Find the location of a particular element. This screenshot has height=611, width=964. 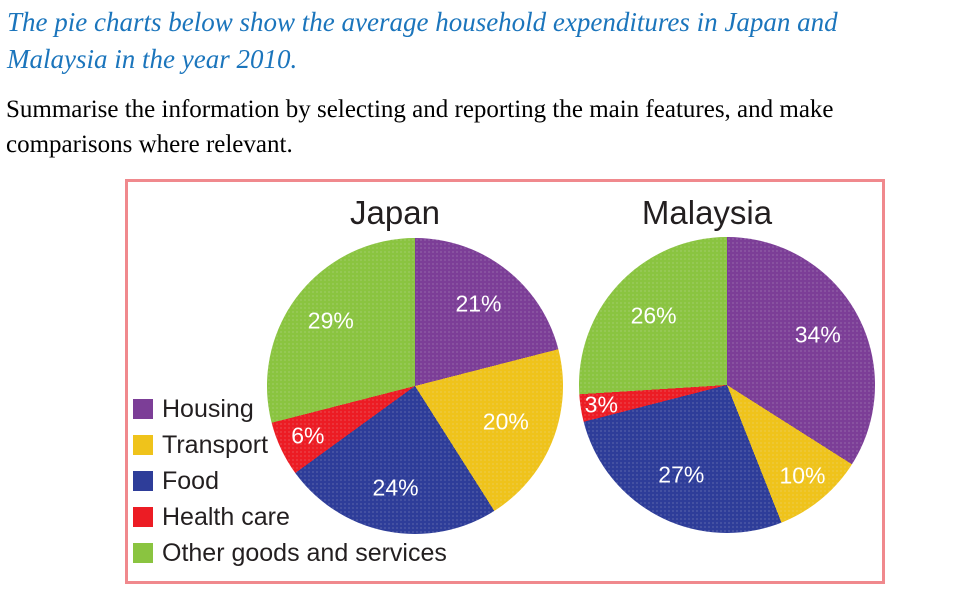

legend-item: Housing is located at coordinates (303, 409).